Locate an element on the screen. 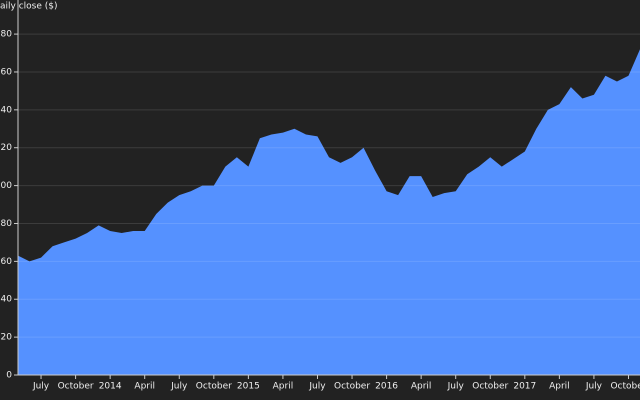 The height and width of the screenshot is (400, 640). x-tick-label: 2015 is located at coordinates (248, 387).